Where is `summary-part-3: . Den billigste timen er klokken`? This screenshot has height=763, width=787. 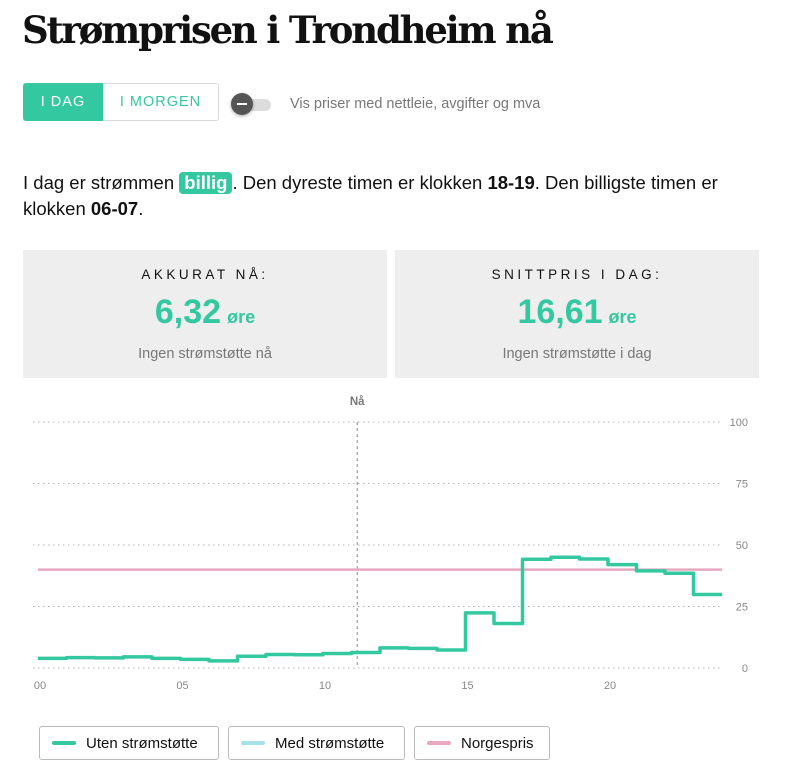
summary-part-3: . Den billigste timen er klokken is located at coordinates (370, 195).